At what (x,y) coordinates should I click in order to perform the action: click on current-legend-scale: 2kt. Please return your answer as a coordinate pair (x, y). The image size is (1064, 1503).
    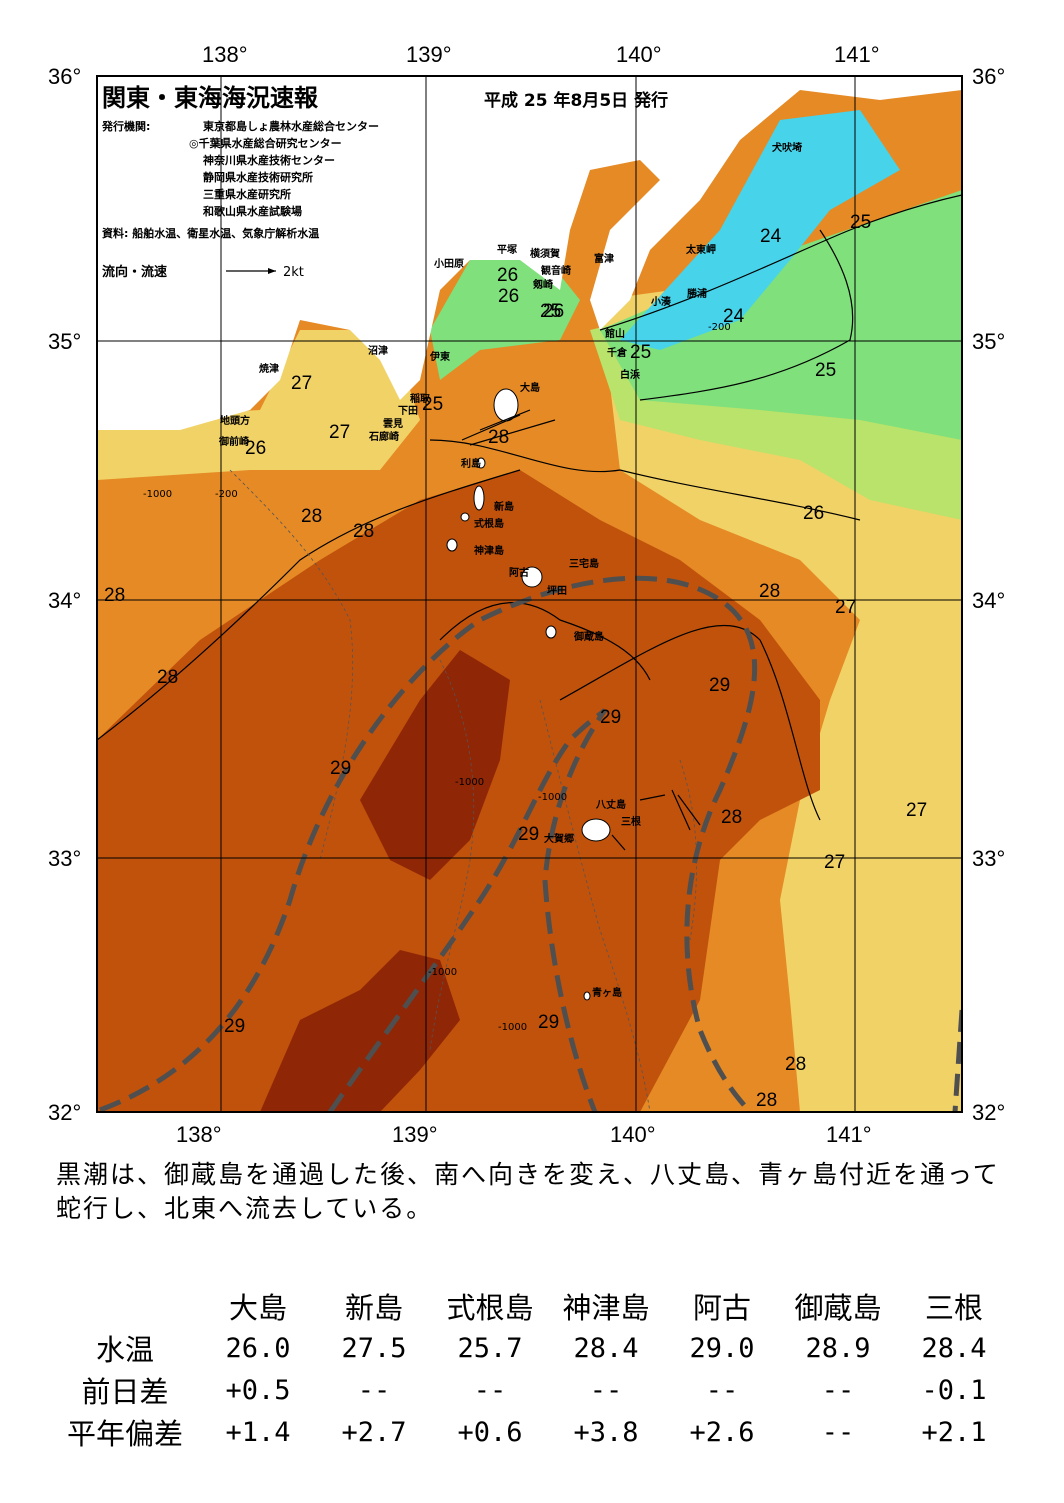
    Looking at the image, I should click on (293, 272).